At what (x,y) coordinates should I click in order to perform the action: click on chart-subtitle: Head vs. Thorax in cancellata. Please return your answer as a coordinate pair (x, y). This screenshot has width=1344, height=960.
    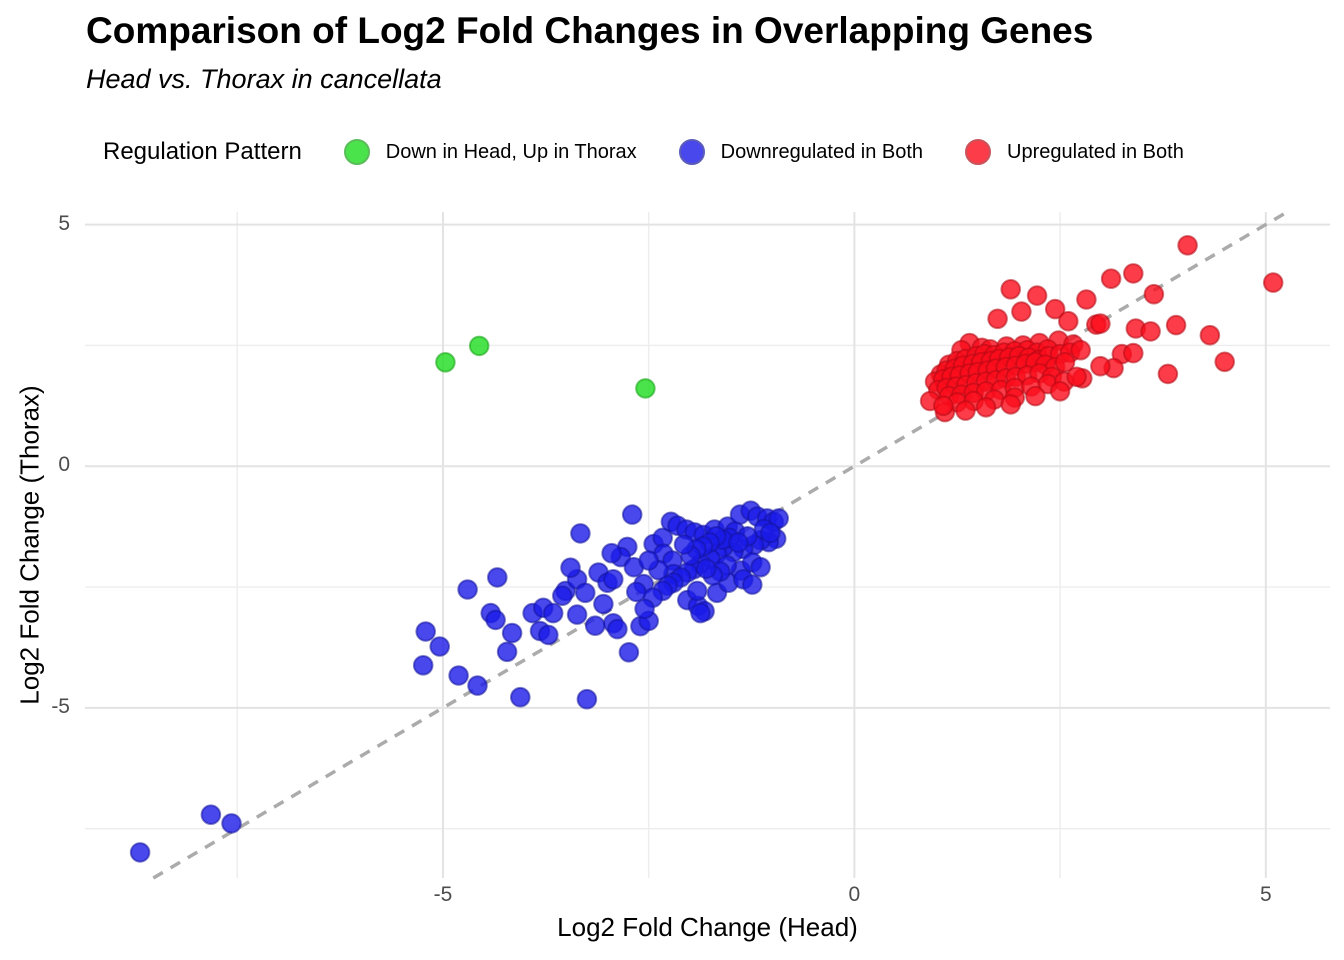
    Looking at the image, I should click on (264, 79).